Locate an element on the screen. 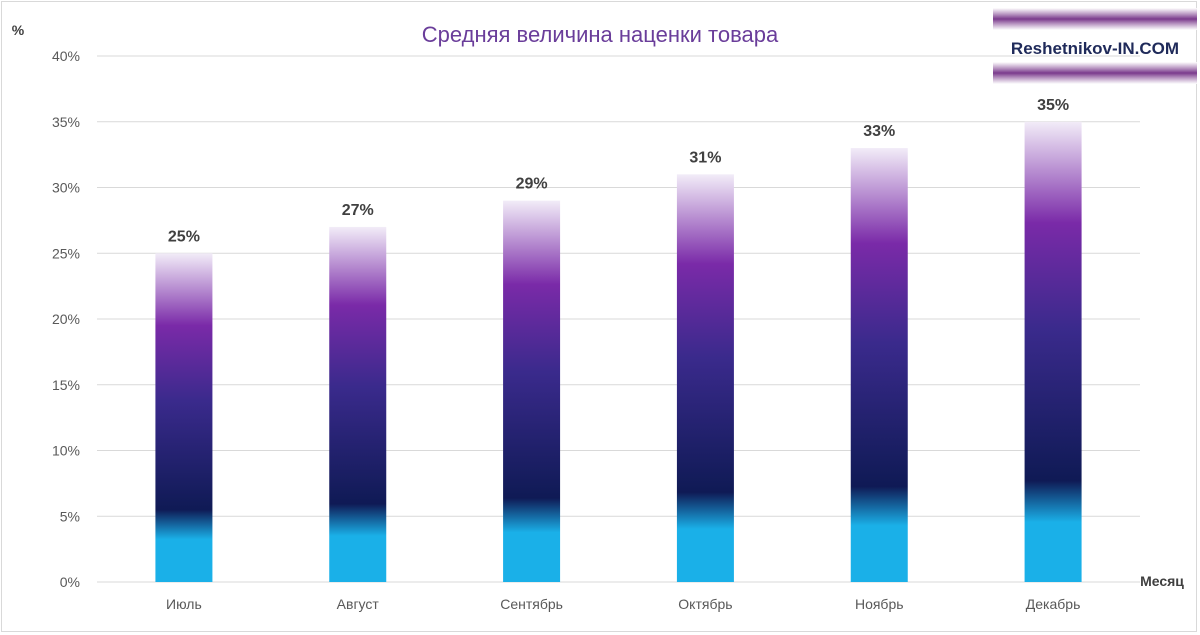 Image resolution: width=1200 pixels, height=635 pixels. x-tick-label: Октябрь is located at coordinates (705, 604).